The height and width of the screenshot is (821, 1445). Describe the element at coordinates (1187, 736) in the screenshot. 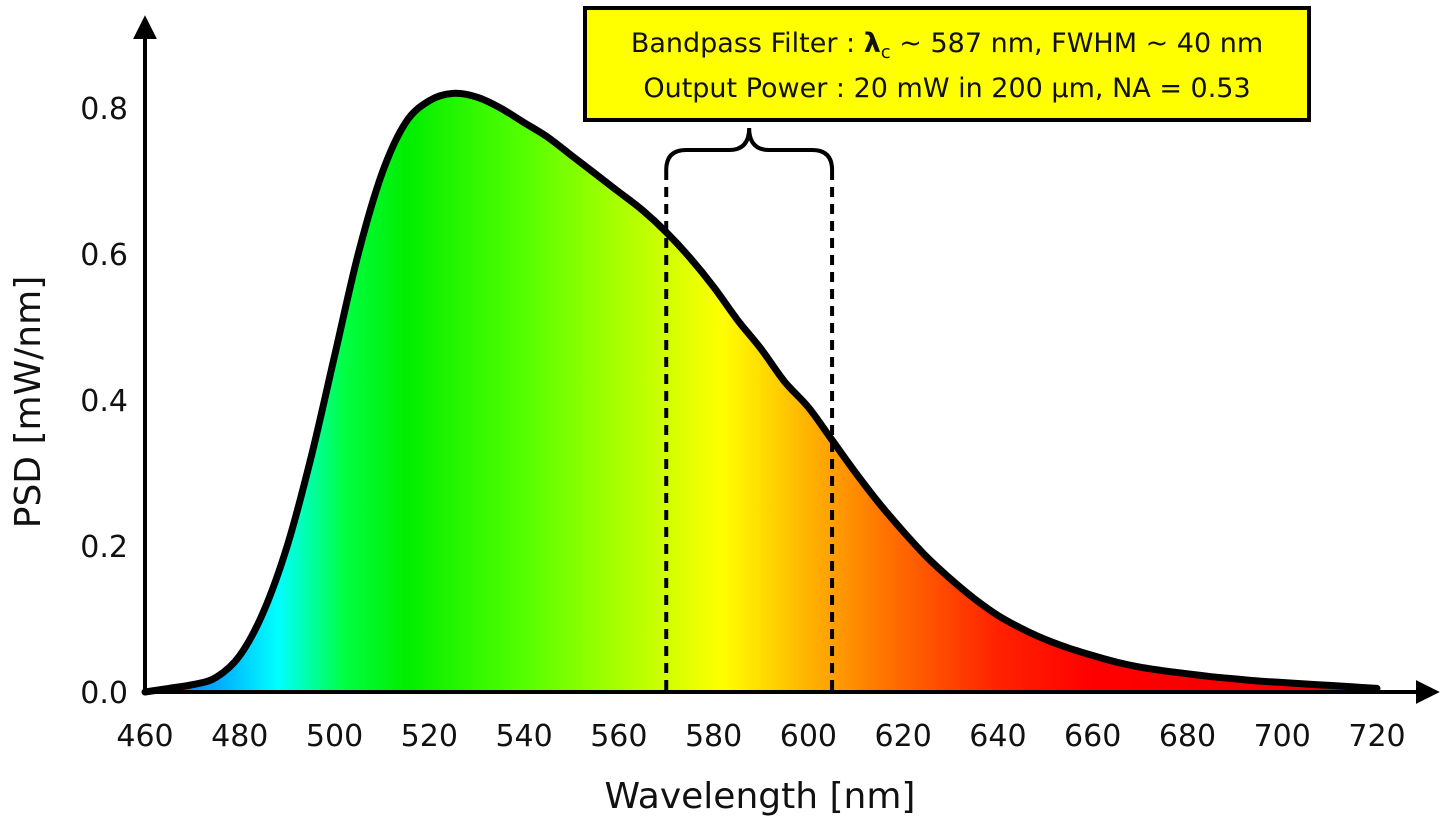

I see `x-tick-label: 680` at that location.